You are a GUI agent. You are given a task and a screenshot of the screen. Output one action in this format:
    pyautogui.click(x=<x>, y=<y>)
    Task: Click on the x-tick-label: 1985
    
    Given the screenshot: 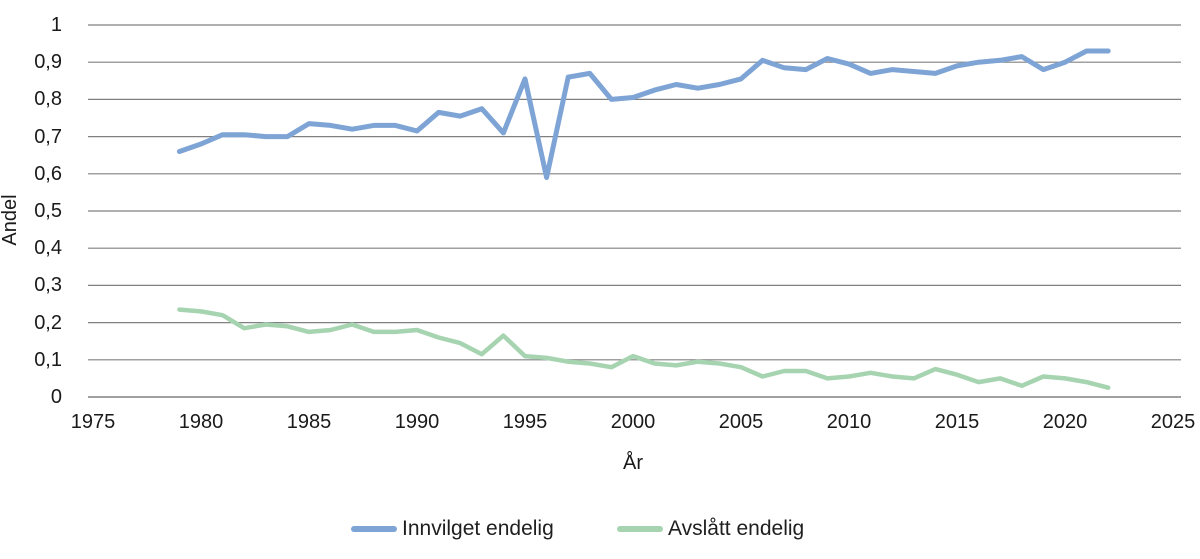 What is the action you would take?
    pyautogui.click(x=309, y=422)
    